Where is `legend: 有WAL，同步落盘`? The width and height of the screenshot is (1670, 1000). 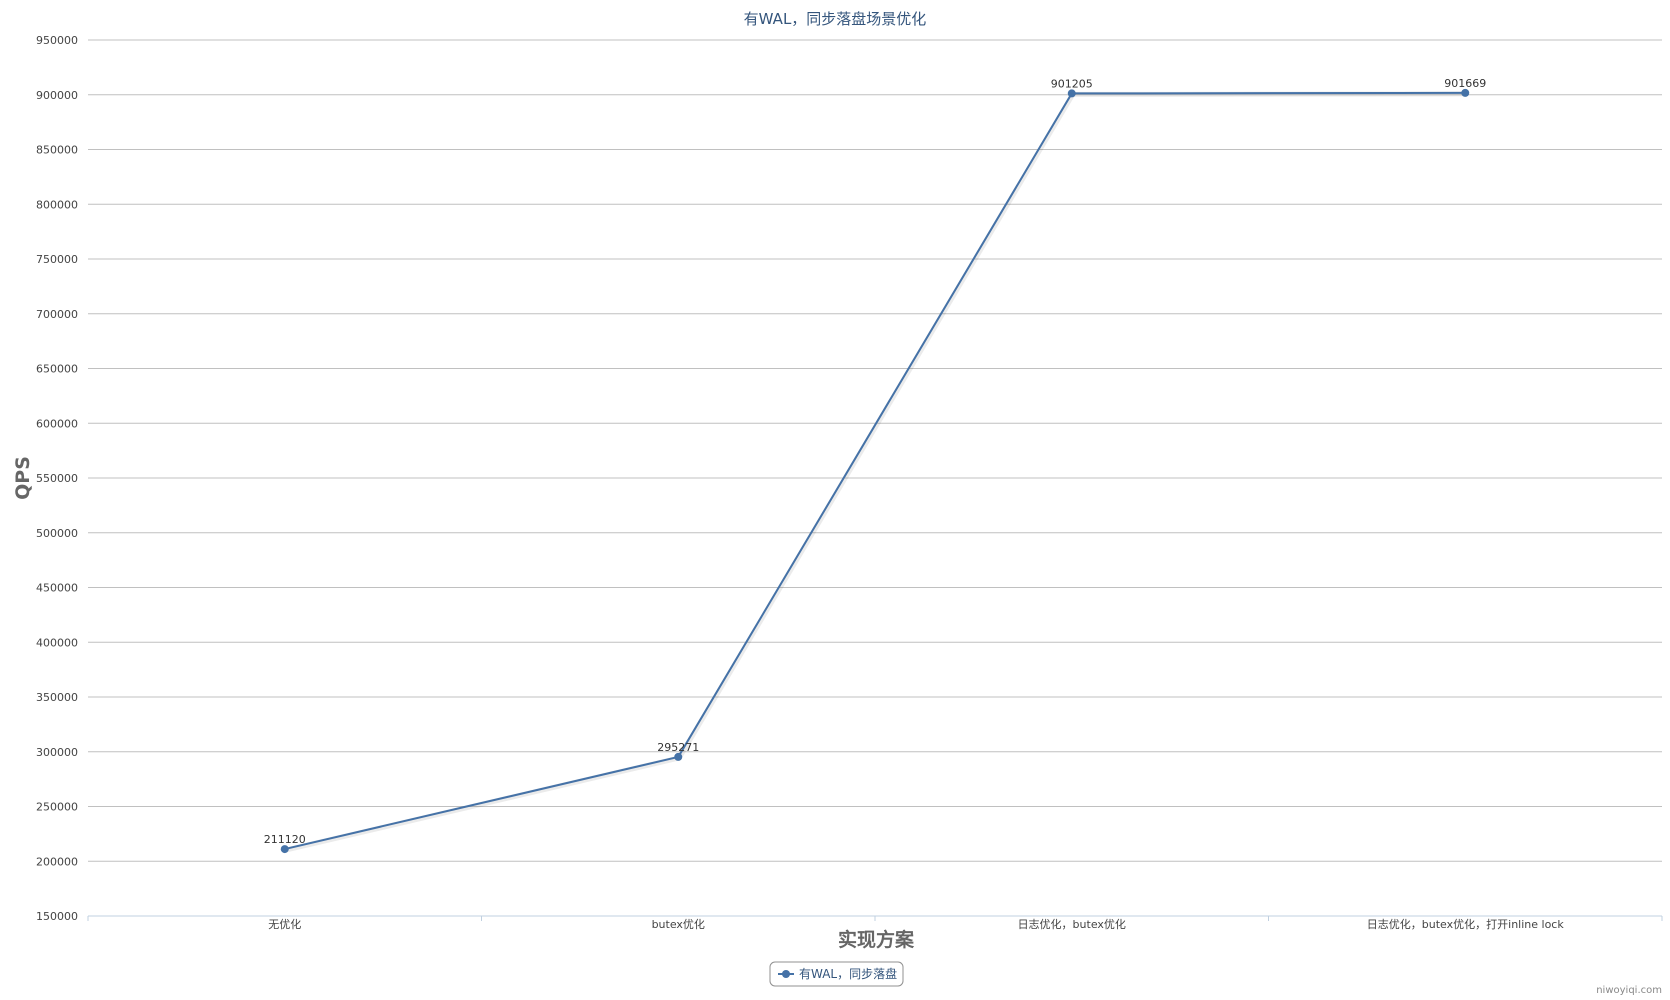
legend: 有WAL，同步落盘 is located at coordinates (836, 974).